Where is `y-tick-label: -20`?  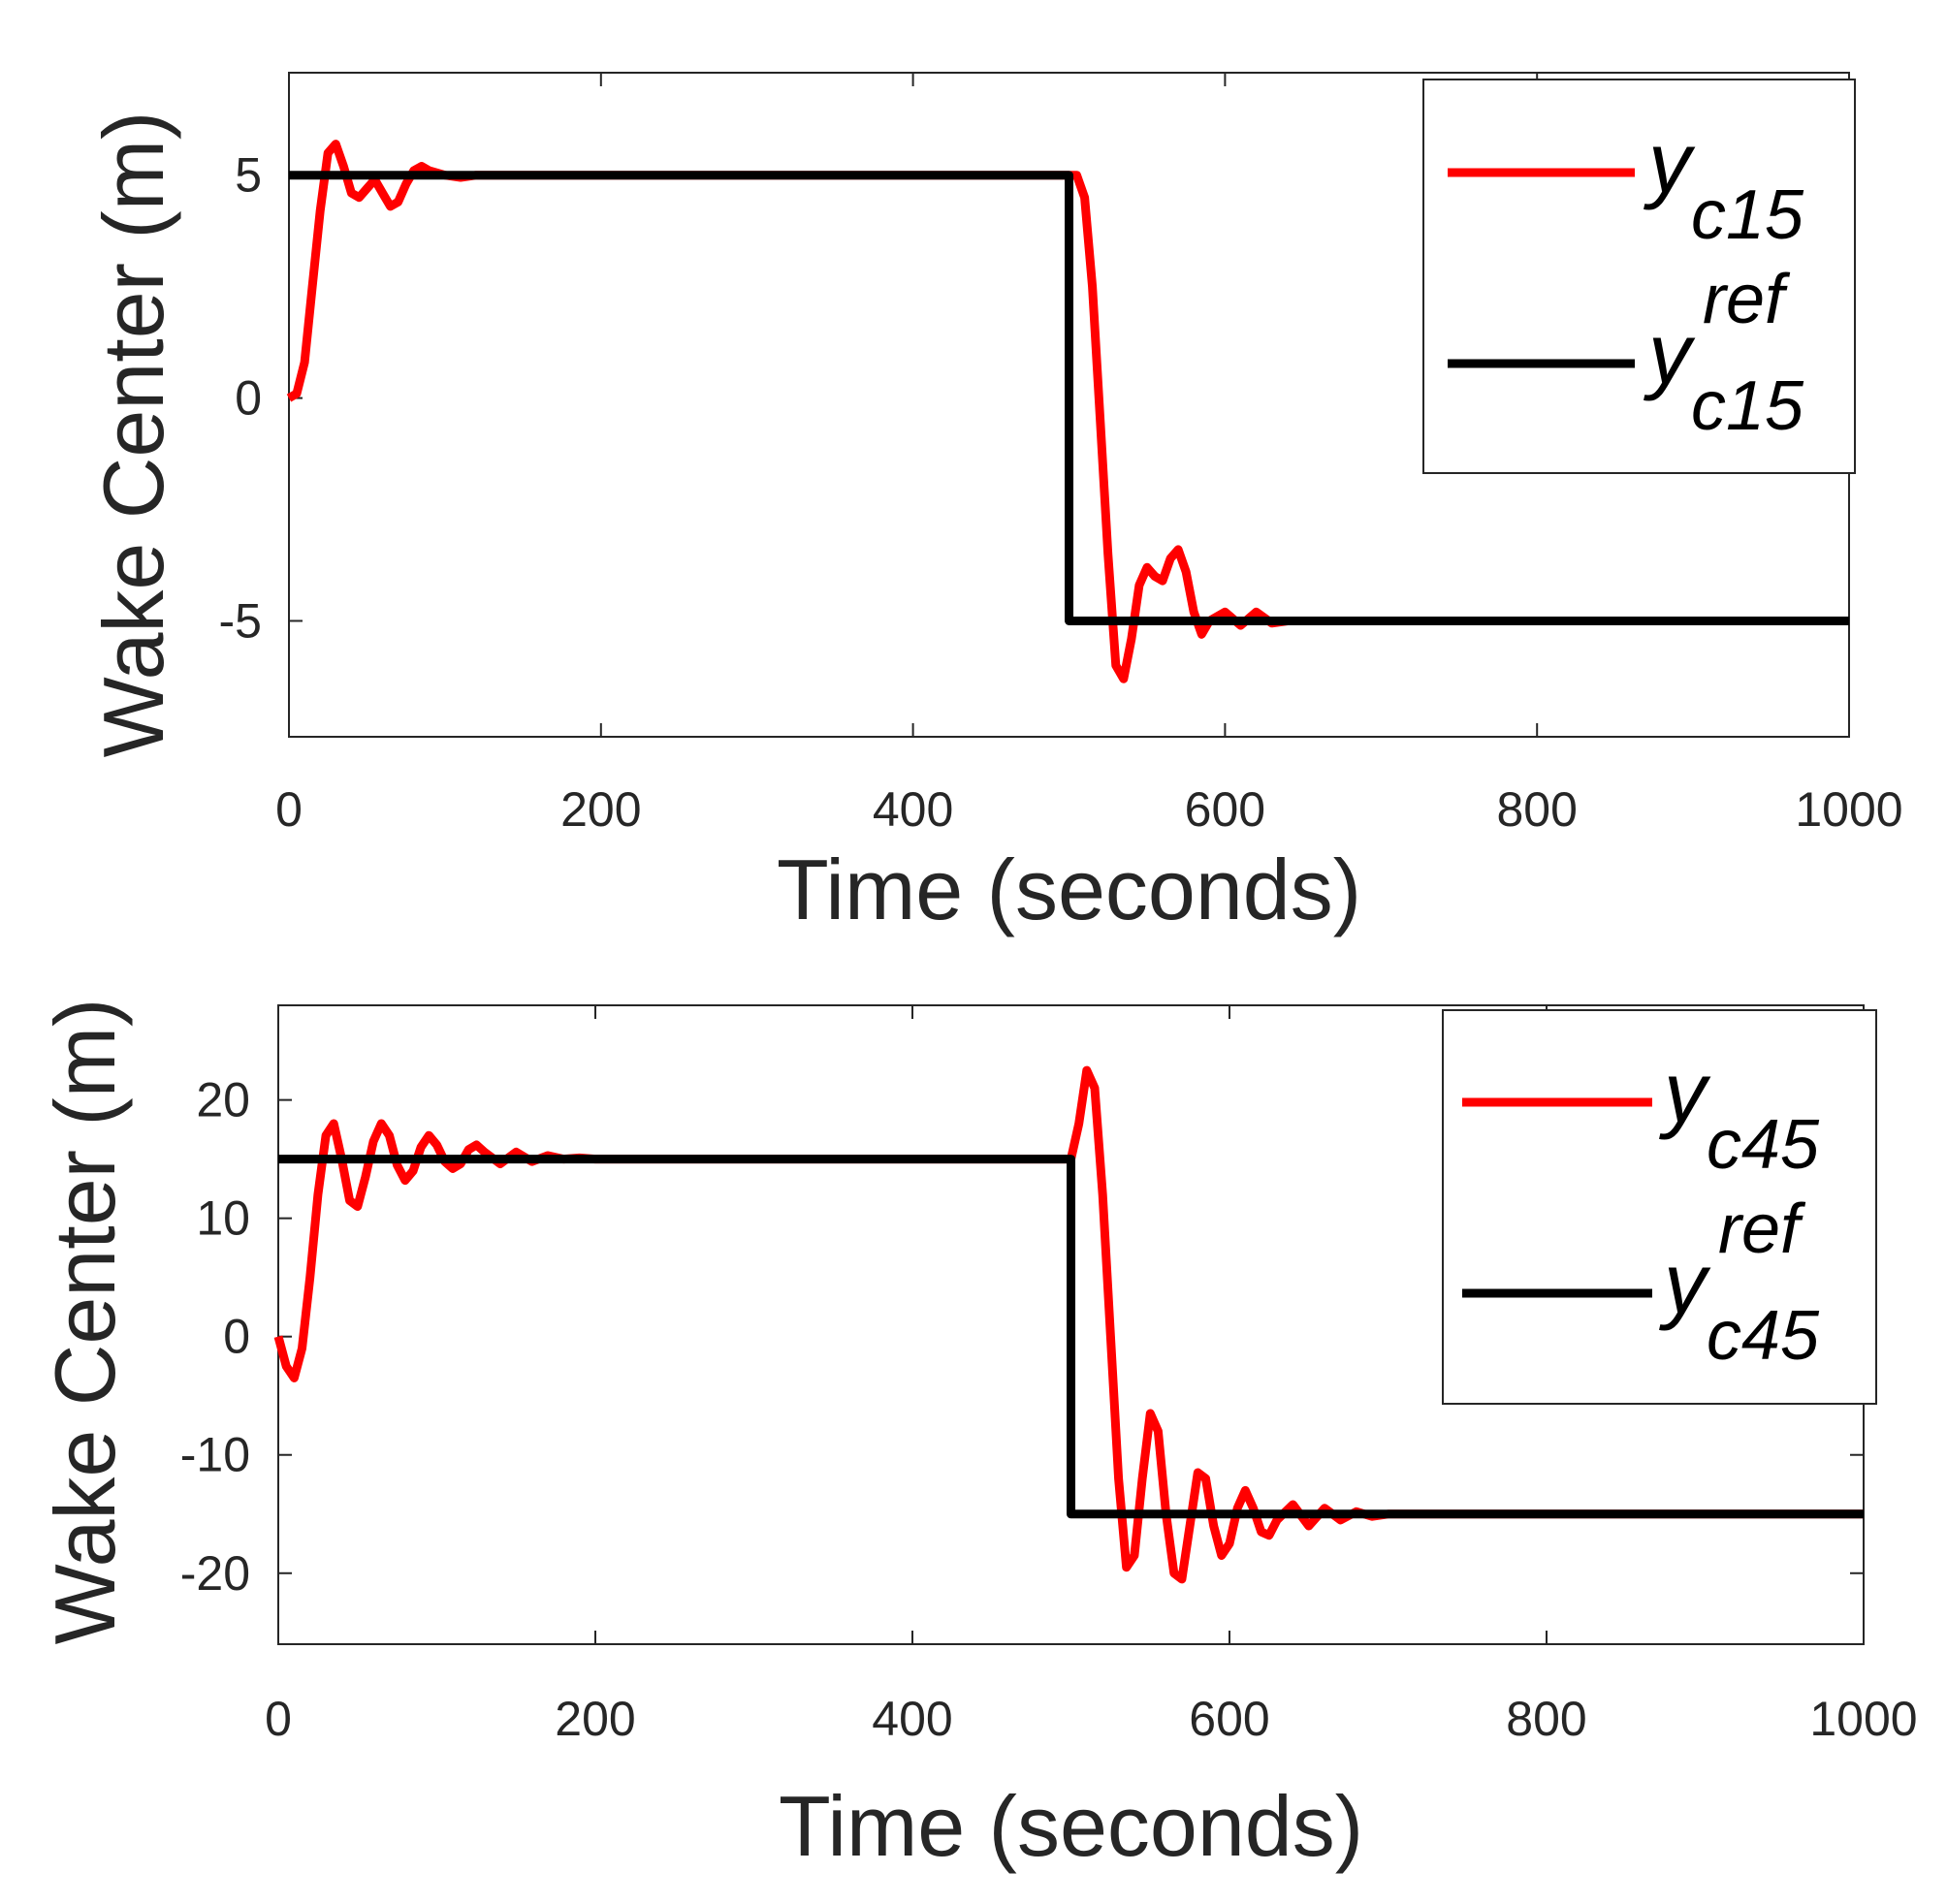 y-tick-label: -20 is located at coordinates (215, 1573).